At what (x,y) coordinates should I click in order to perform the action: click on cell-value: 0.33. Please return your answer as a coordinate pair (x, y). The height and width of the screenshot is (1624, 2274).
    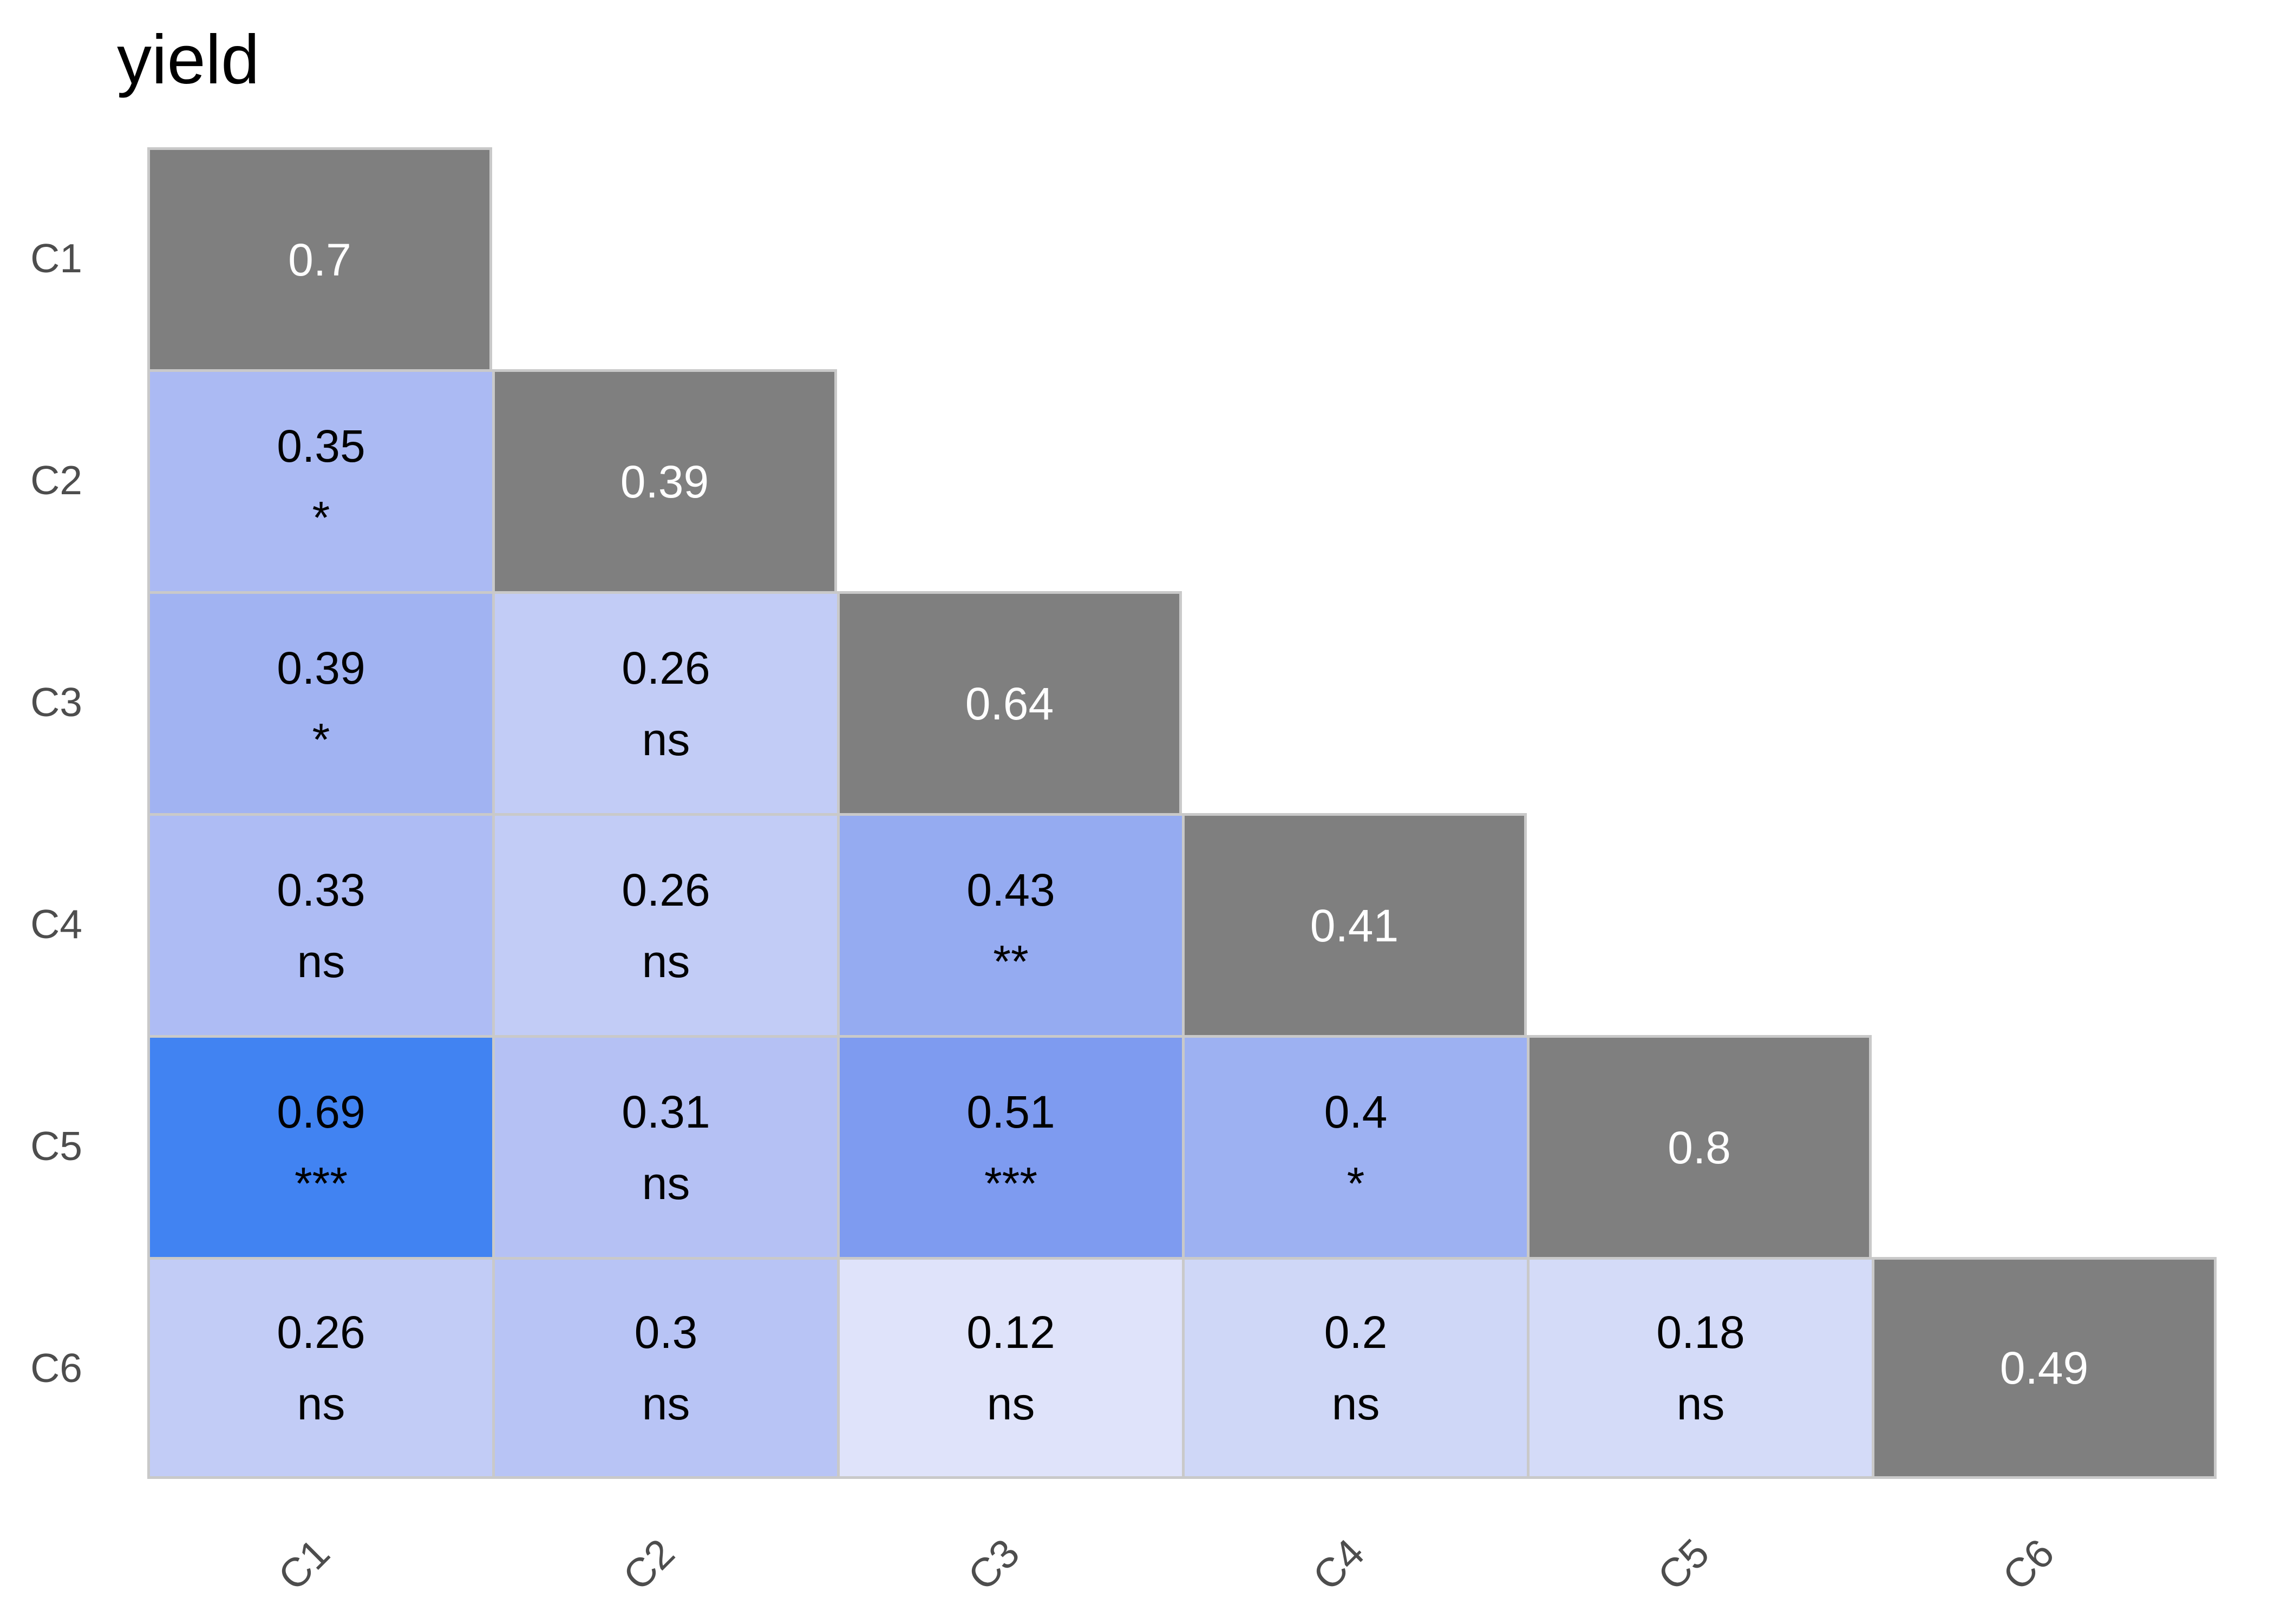
    Looking at the image, I should click on (321, 889).